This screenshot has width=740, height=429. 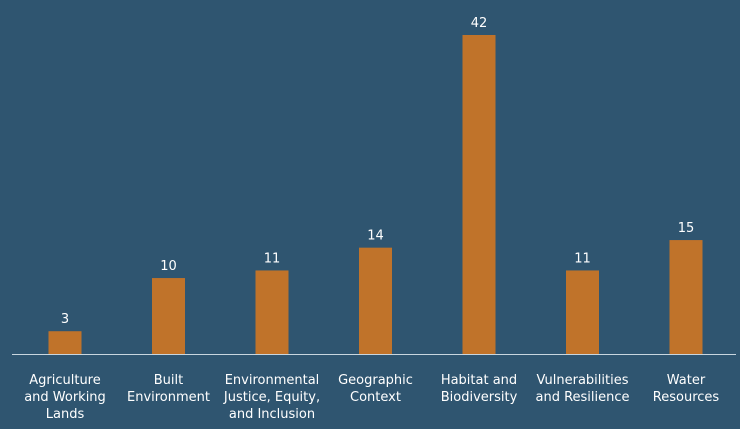 What do you see at coordinates (479, 23) in the screenshot?
I see `data-label-4: 42` at bounding box center [479, 23].